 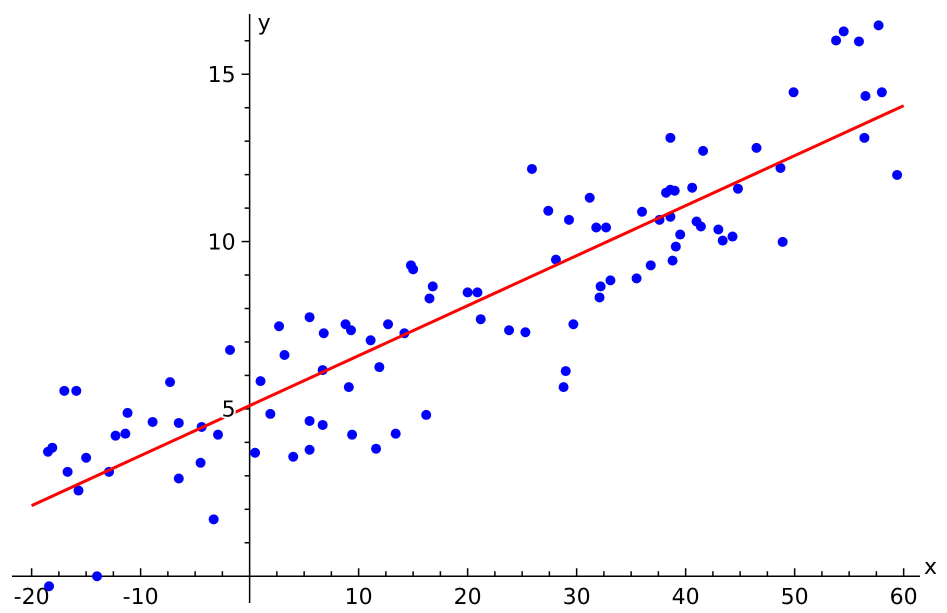 What do you see at coordinates (222, 75) in the screenshot?
I see `y-tick-label: 15` at bounding box center [222, 75].